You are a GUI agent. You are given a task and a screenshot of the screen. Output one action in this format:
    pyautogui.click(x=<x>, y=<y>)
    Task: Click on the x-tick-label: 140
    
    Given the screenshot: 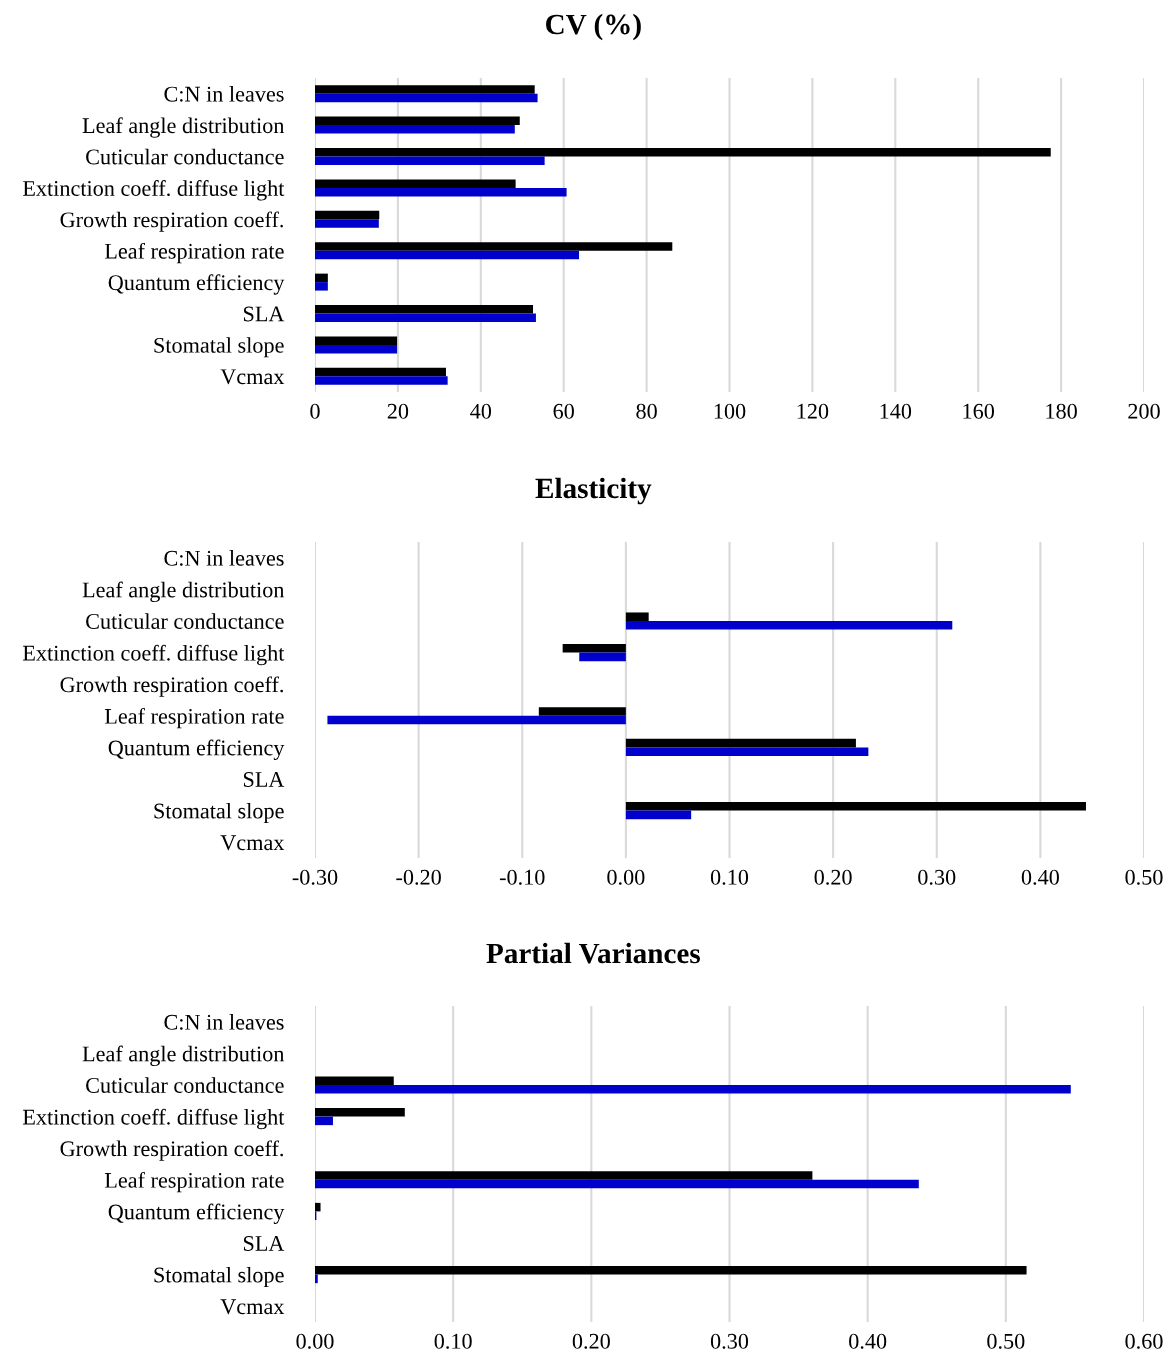 What is the action you would take?
    pyautogui.click(x=896, y=411)
    